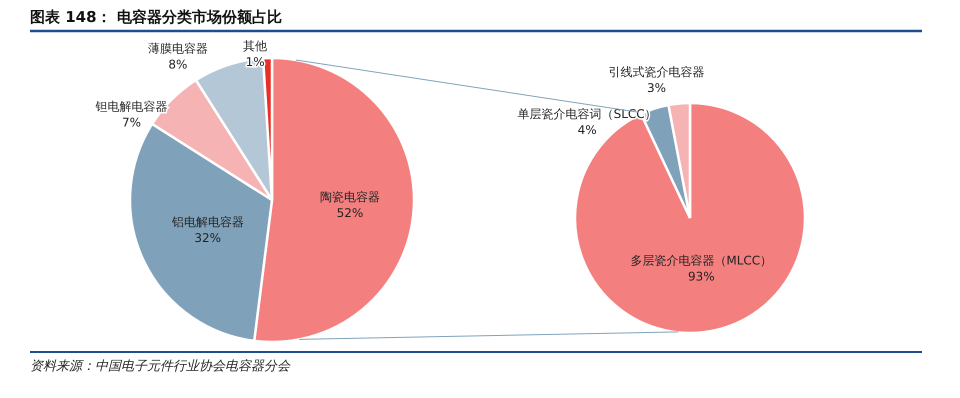 This screenshot has height=398, width=960. What do you see at coordinates (131, 107) in the screenshot?
I see `slice-label: 钽电解电容器` at bounding box center [131, 107].